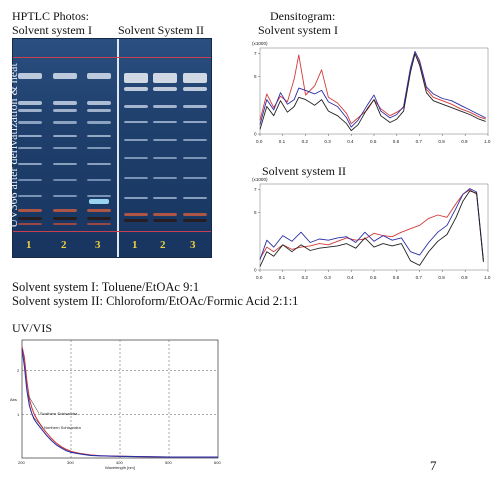 The height and width of the screenshot is (500, 500). I want to click on uv-x-tick-label: 300, so click(70, 462).